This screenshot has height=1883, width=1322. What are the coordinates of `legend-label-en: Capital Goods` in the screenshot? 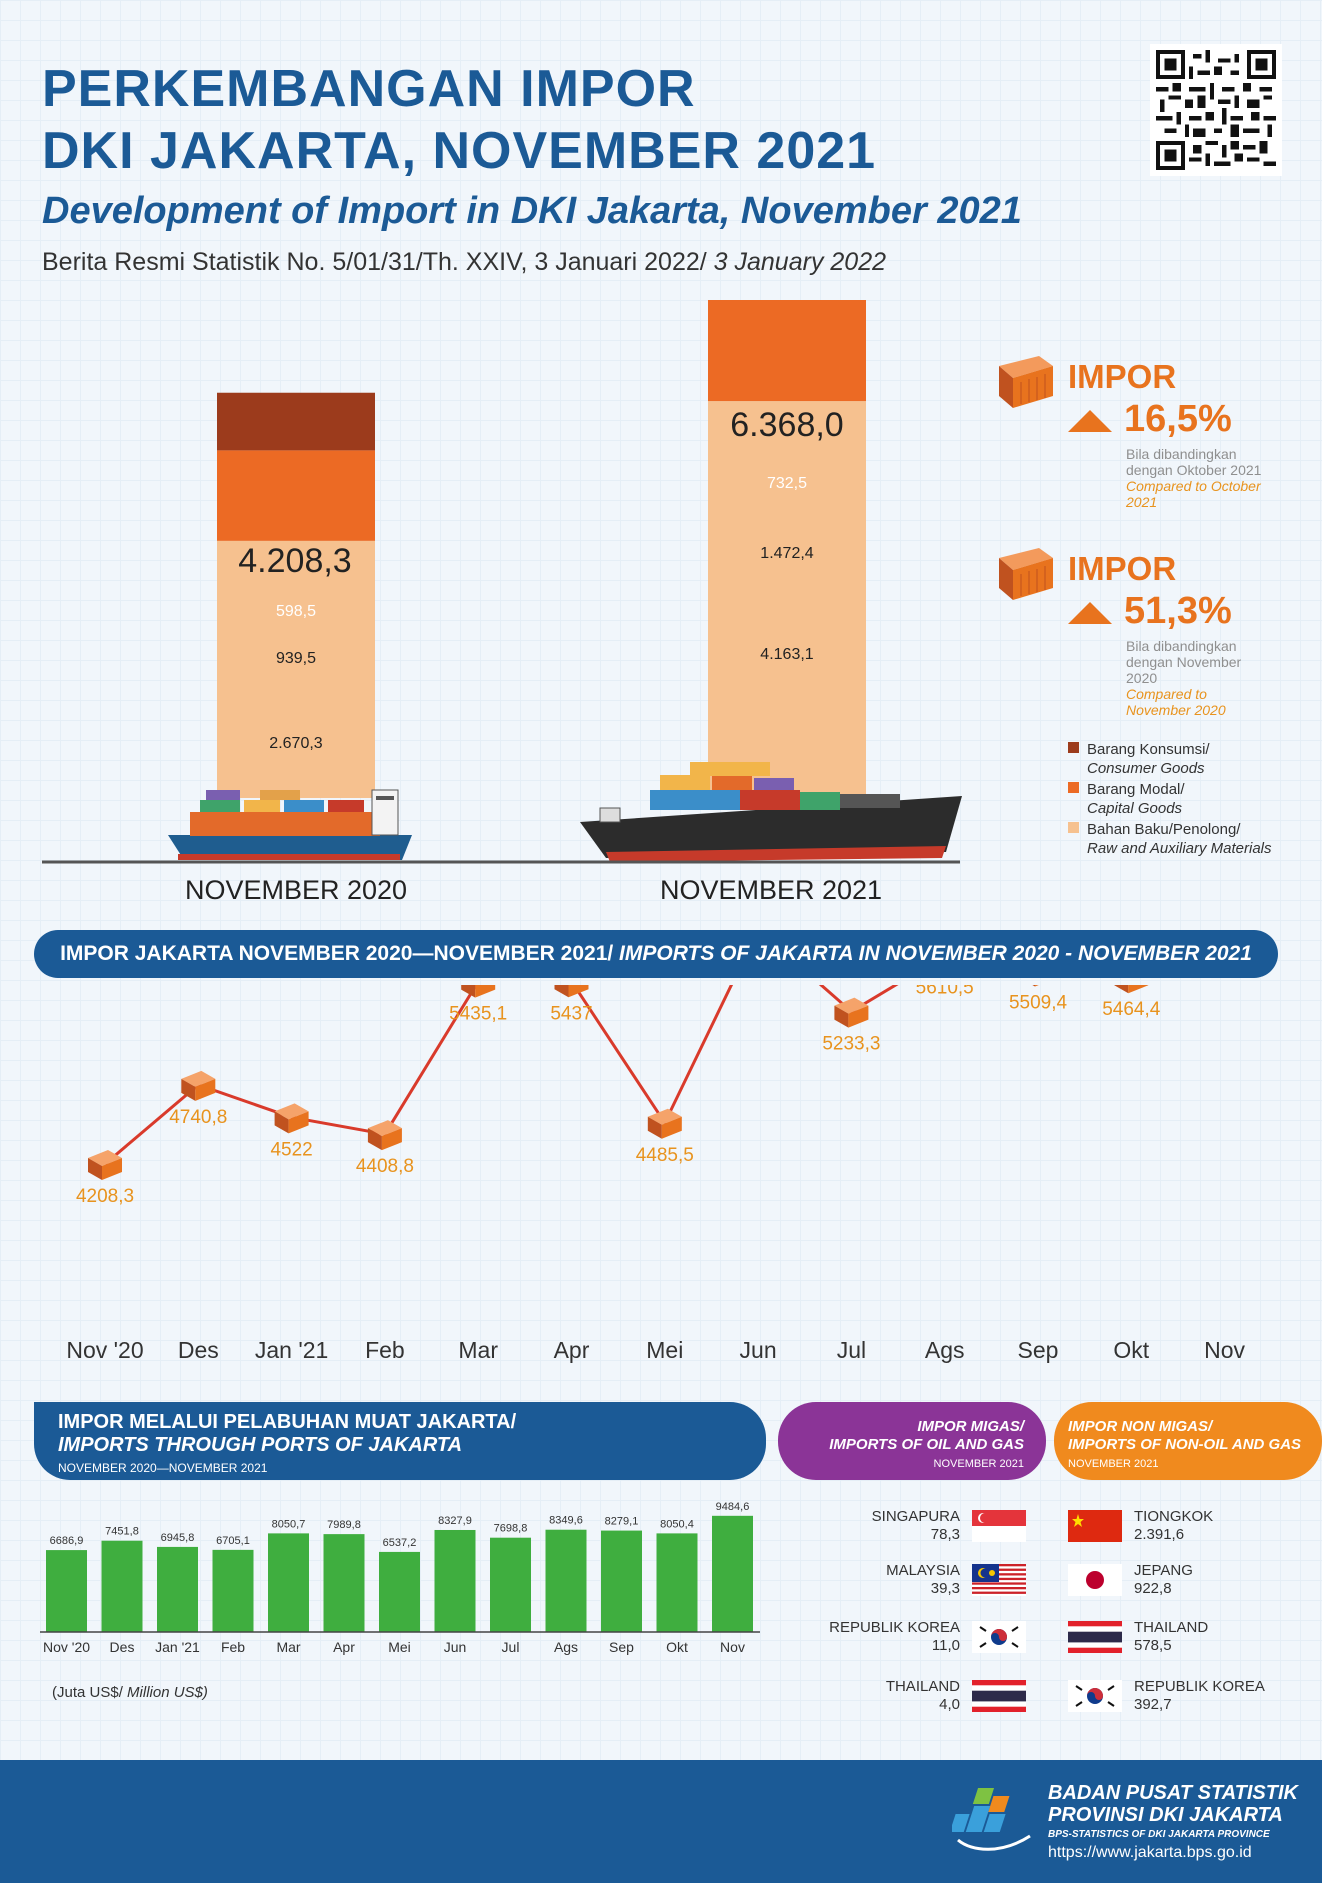 It's located at (1135, 808).